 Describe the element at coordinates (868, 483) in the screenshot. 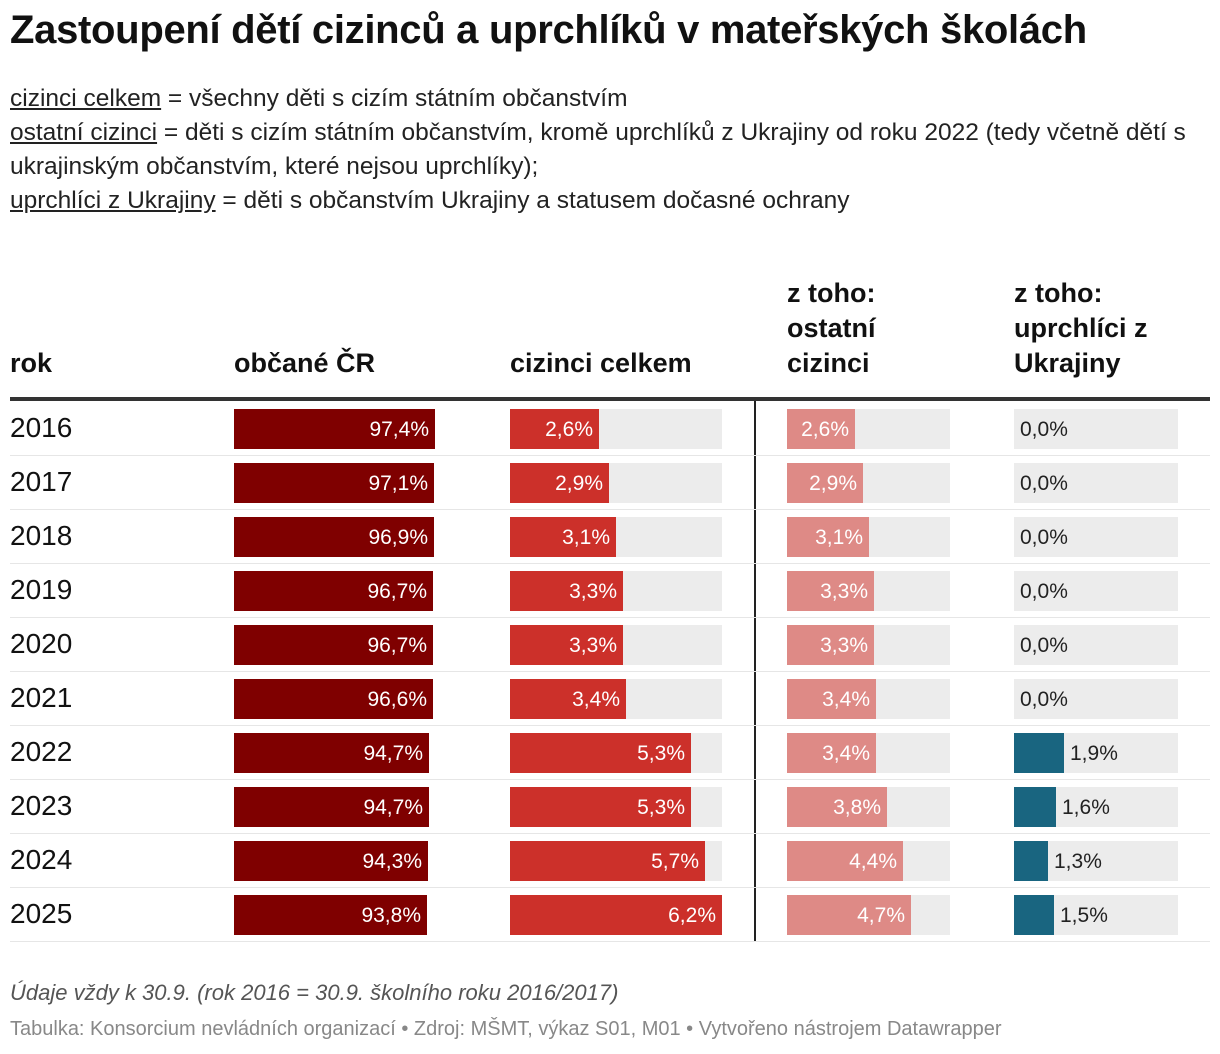

I see `other-foreigners-cell: 2,9%` at that location.